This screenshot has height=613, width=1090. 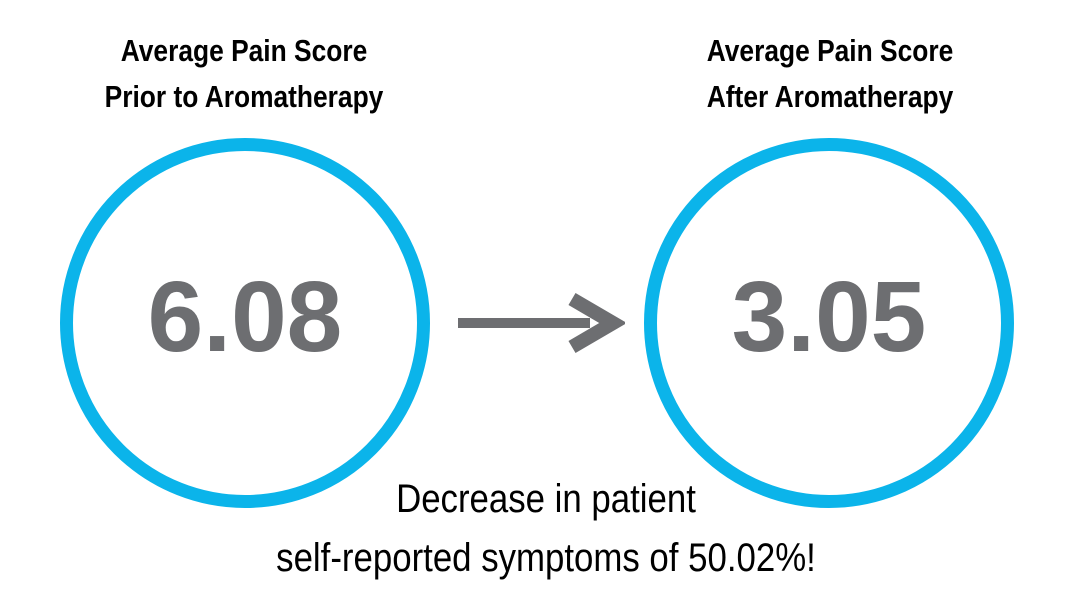 I want to click on left-circle-title: Average Pain Score Prior to Aromatherapy, so click(x=244, y=74).